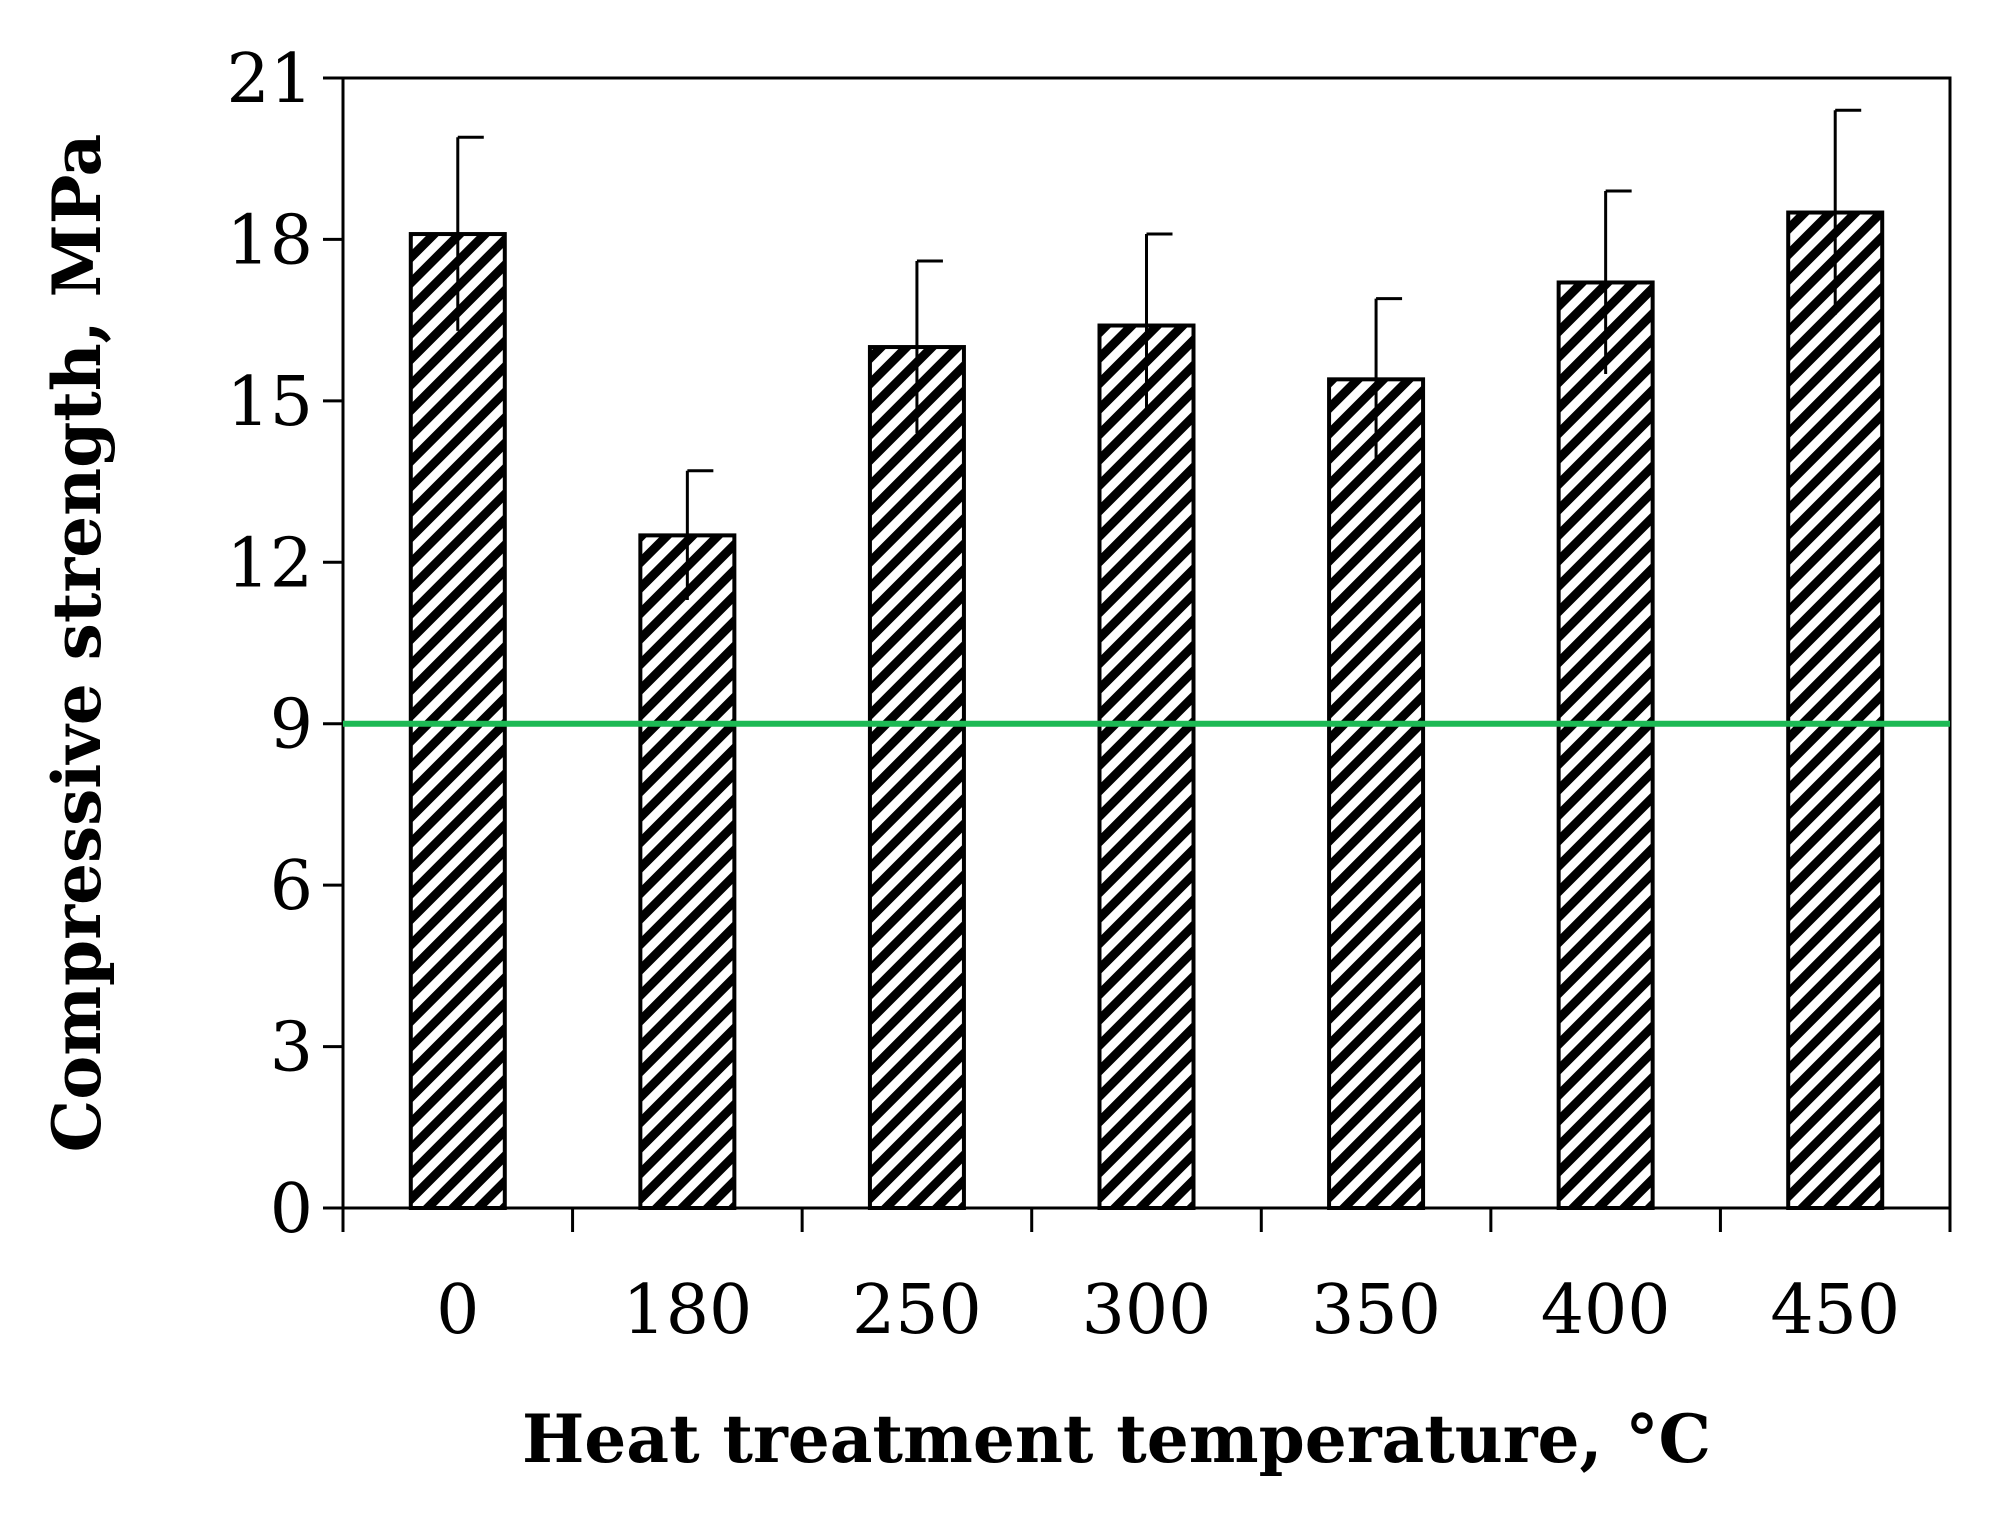 The image size is (2003, 1513). Describe the element at coordinates (1376, 1310) in the screenshot. I see `x-tick-label: 350` at that location.